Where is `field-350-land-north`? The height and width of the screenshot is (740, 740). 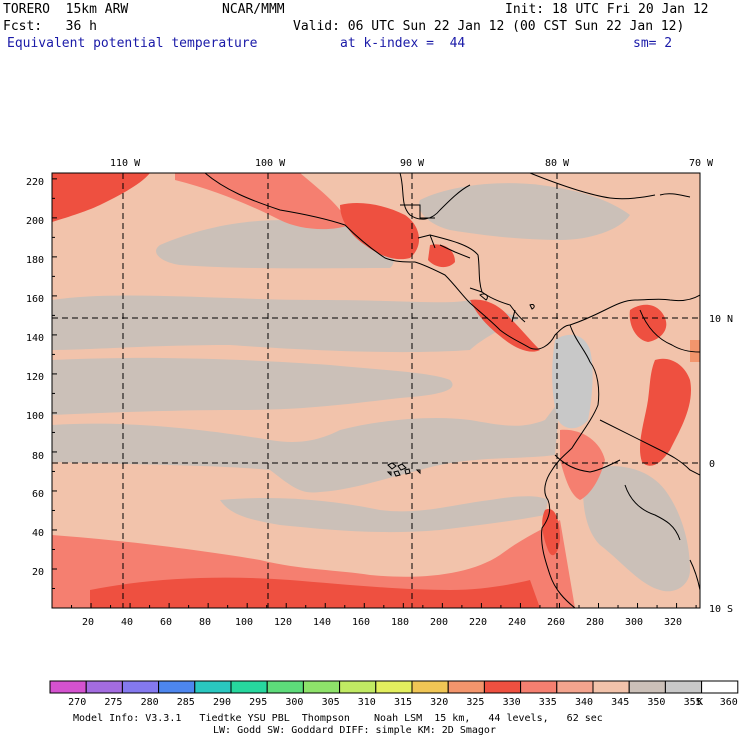
field-350-land-north is located at coordinates (524, 211).